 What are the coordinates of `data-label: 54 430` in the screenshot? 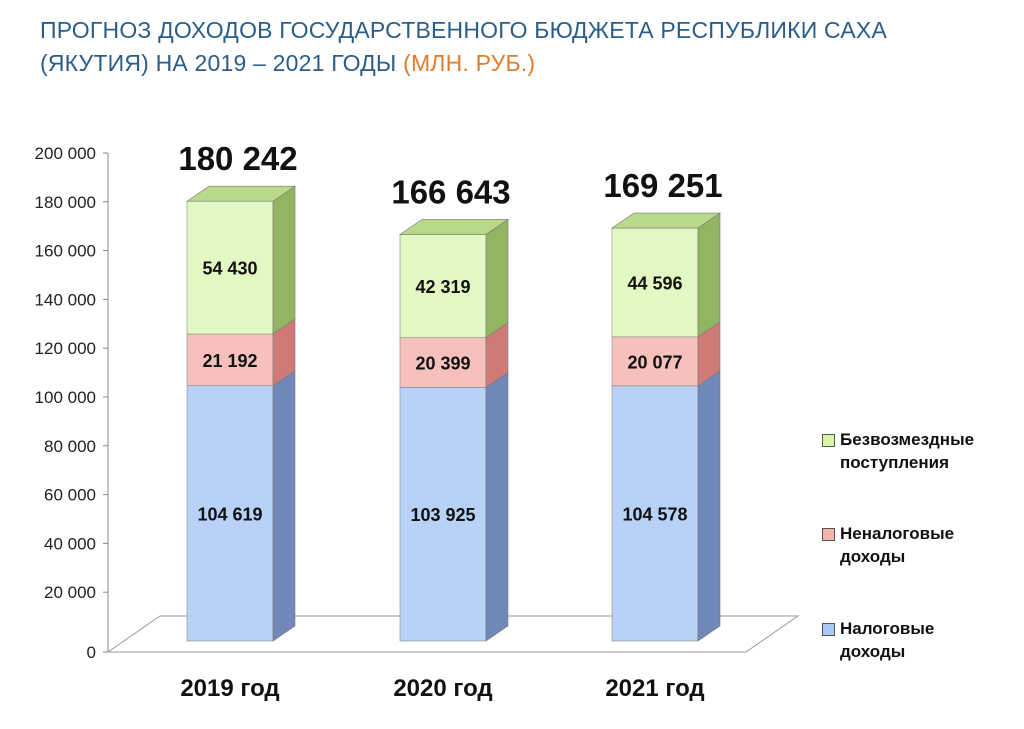 It's located at (229, 269).